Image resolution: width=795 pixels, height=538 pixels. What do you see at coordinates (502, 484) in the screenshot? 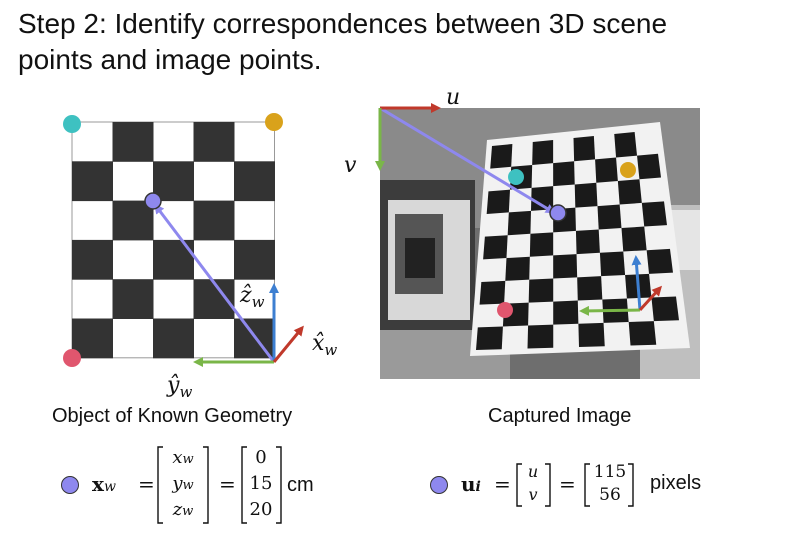
I see `equals-sign-3: =` at bounding box center [502, 484].